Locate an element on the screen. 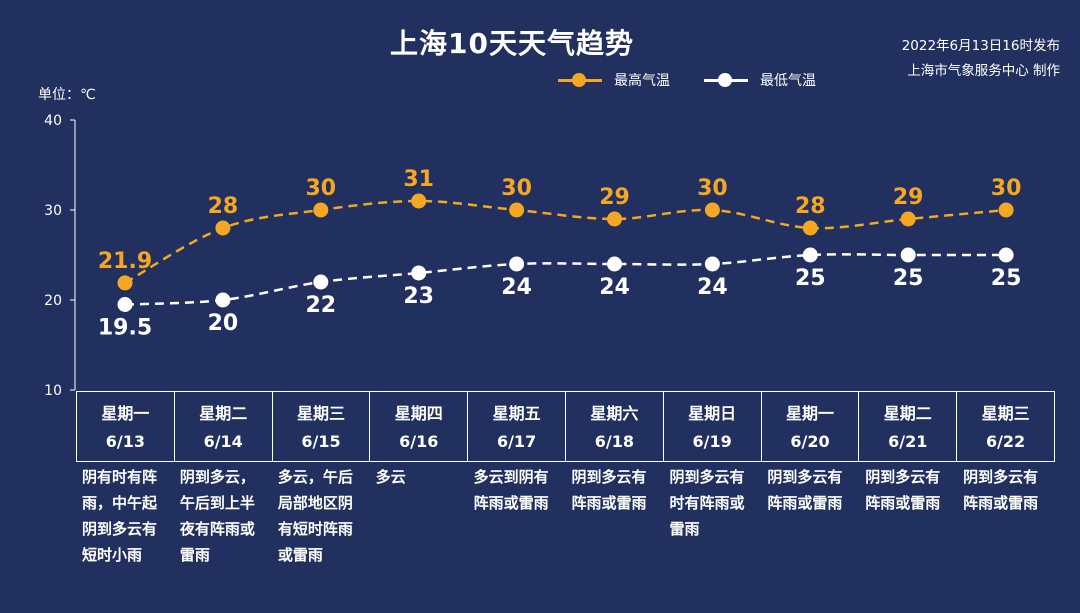  legend-item-low: 最低气温 is located at coordinates (760, 80).